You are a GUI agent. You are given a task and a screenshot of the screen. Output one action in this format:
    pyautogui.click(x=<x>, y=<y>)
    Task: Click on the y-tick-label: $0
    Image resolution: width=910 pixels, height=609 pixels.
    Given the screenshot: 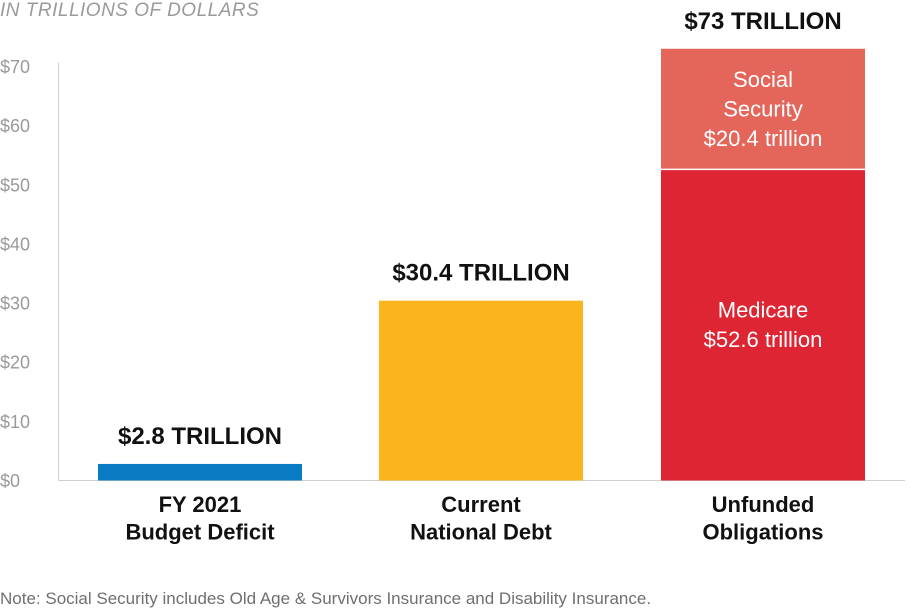 What is the action you would take?
    pyautogui.click(x=10, y=481)
    